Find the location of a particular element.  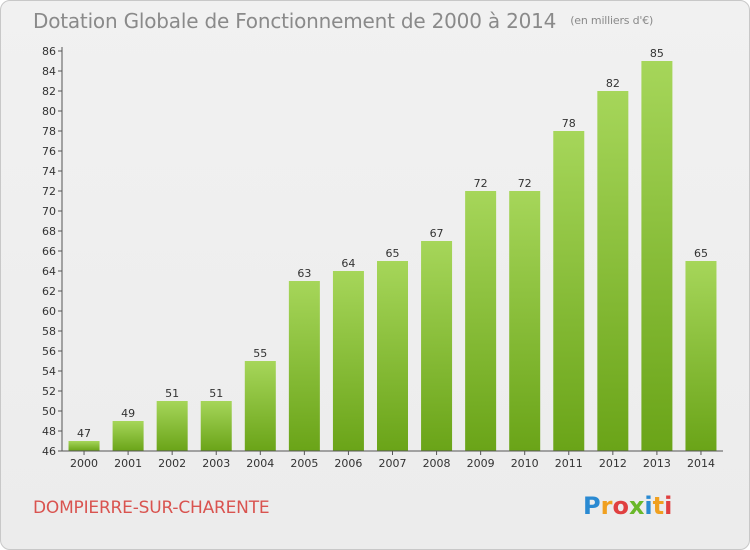

x-tick-label: 2001 is located at coordinates (128, 463).